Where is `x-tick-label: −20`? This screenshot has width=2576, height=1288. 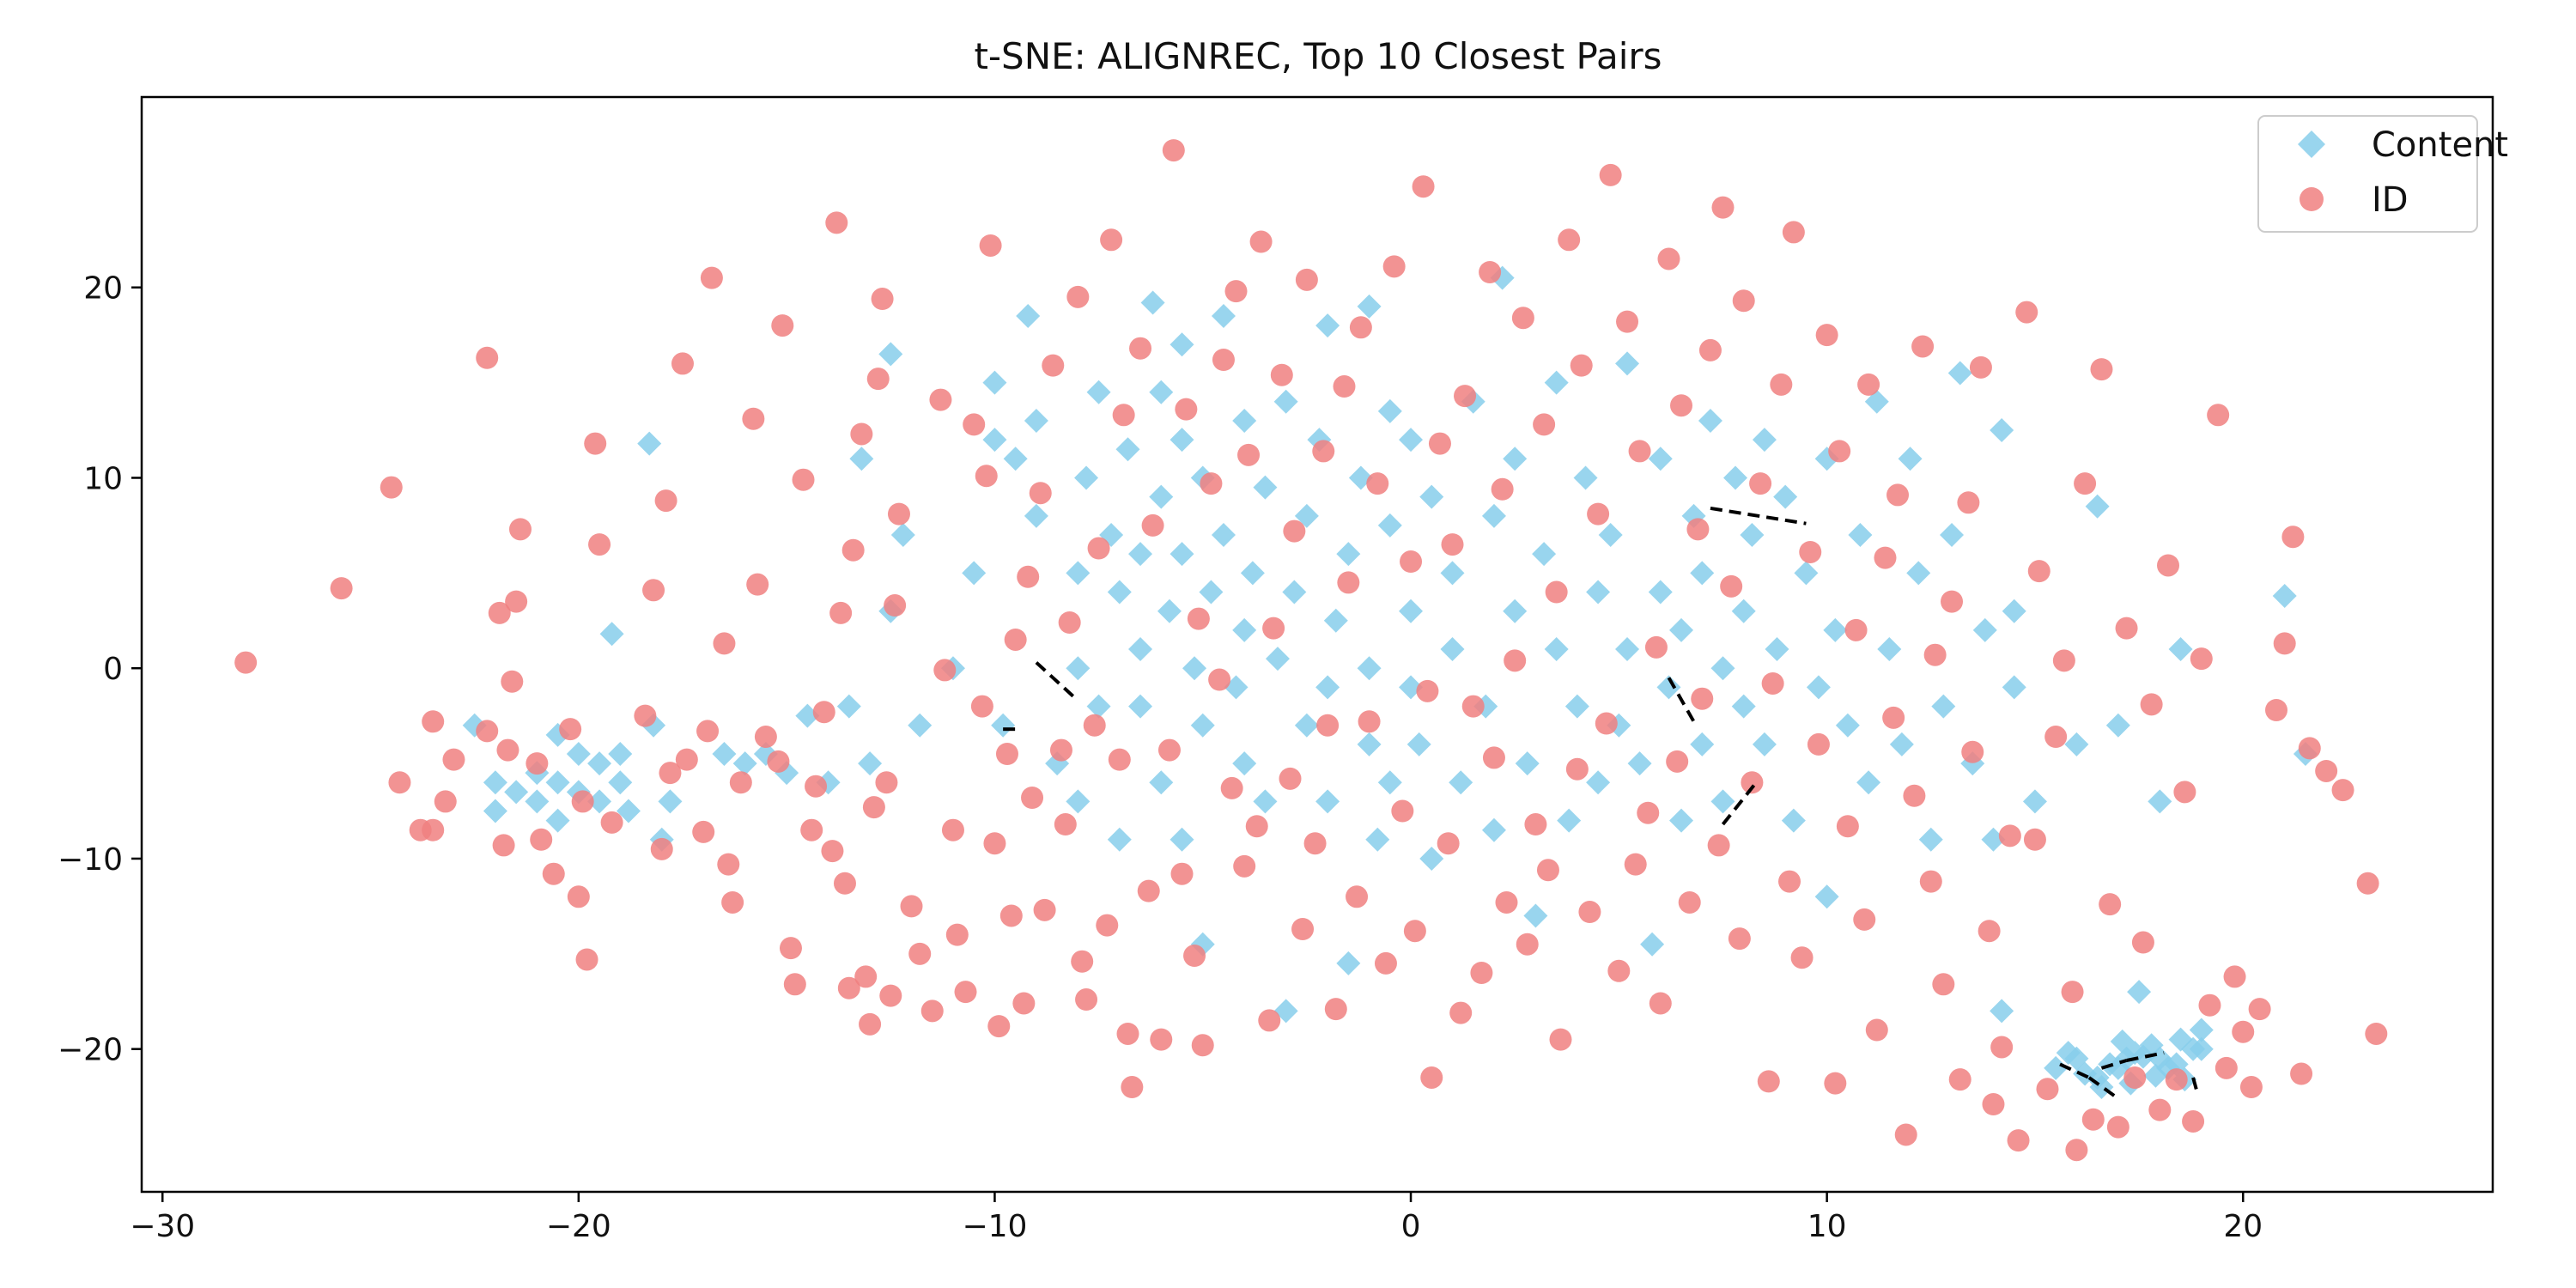
x-tick-label: −20 is located at coordinates (578, 1226).